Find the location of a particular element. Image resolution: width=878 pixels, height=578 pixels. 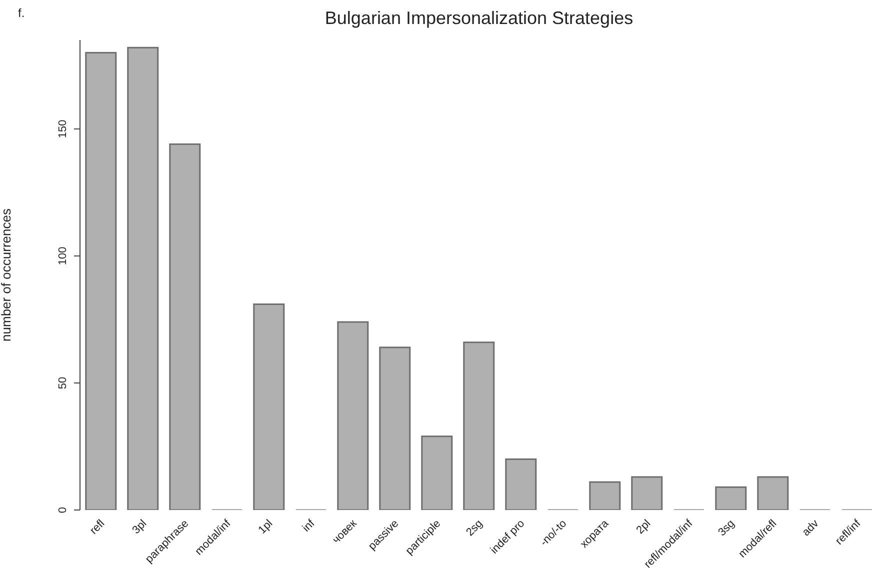

text: f. is located at coordinates (21, 13).